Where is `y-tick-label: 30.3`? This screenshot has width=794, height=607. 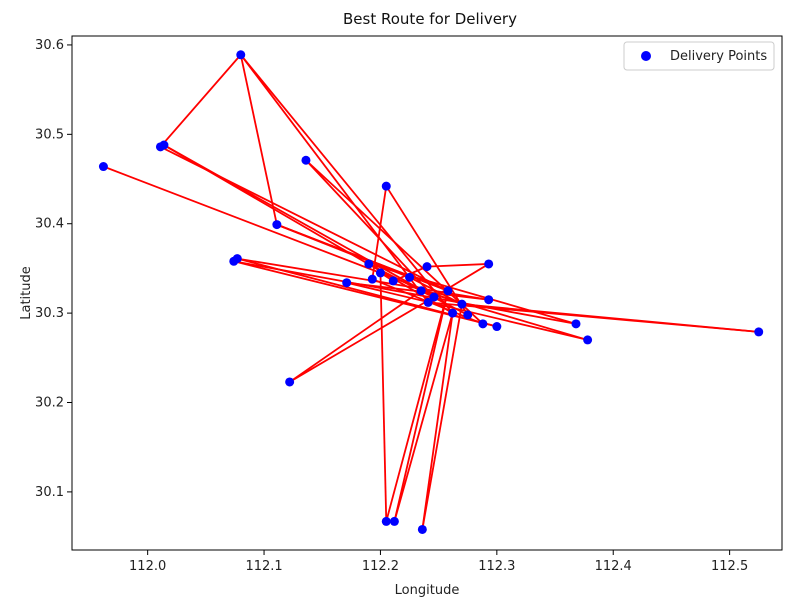
y-tick-label: 30.3 is located at coordinates (49, 313).